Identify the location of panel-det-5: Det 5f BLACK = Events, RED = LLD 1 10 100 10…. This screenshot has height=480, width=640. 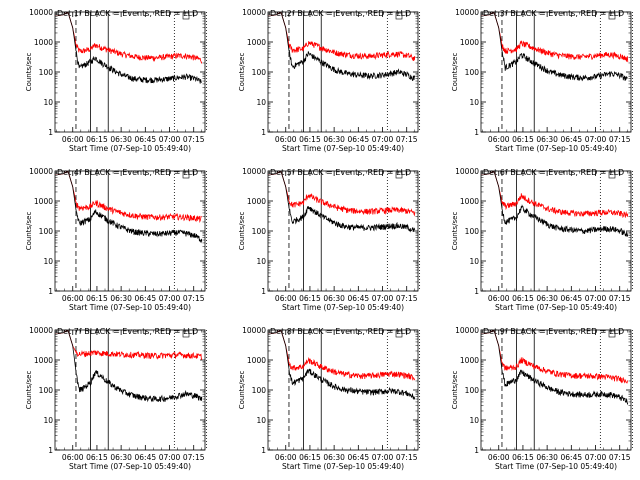
(329, 239).